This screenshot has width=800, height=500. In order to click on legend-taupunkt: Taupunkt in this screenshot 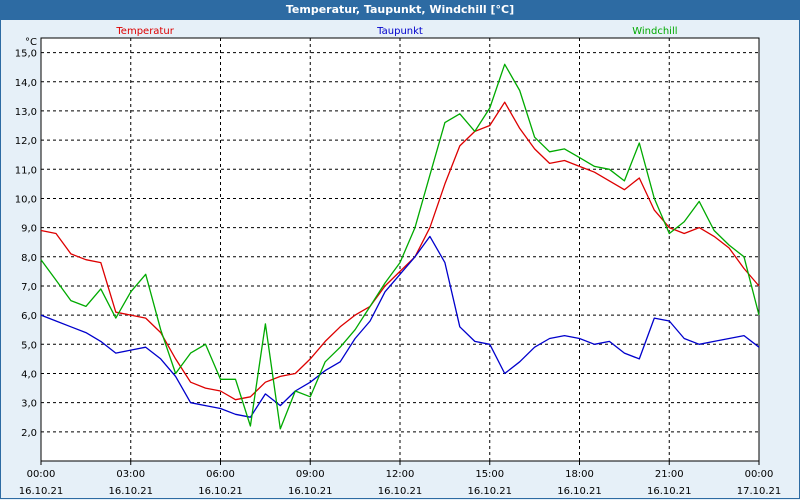, I will do `click(399, 31)`.